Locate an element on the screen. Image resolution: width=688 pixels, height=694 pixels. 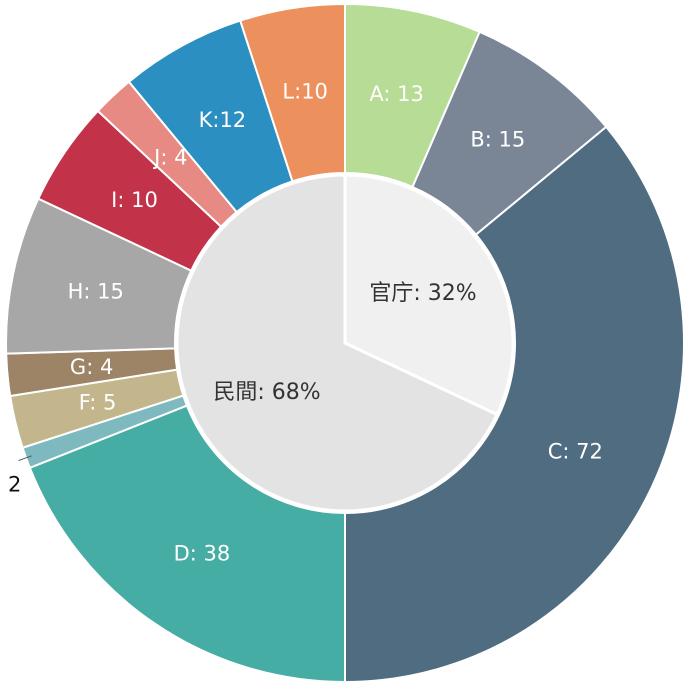
outer-label-d: D: 38 is located at coordinates (202, 553).